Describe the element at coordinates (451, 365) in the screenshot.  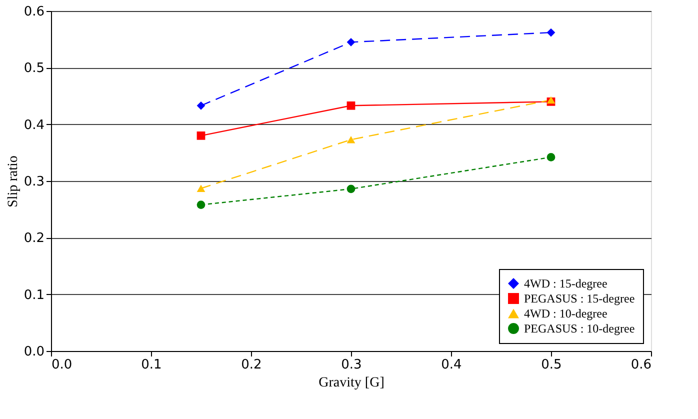
I see `x-tick-label: 0.4` at that location.